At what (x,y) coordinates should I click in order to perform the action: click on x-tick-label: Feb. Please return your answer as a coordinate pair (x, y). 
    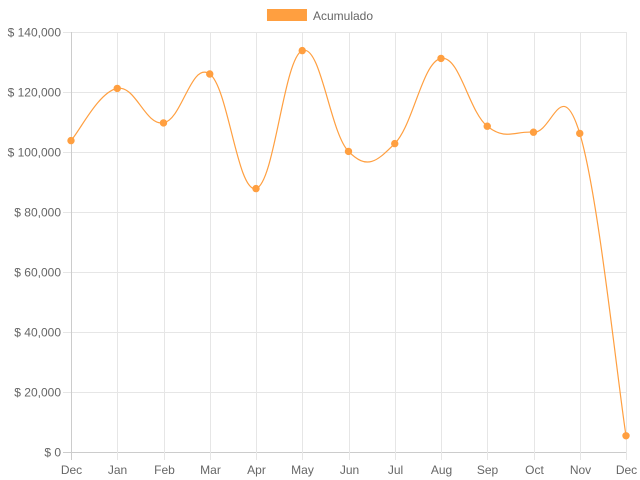
    Looking at the image, I should click on (164, 470).